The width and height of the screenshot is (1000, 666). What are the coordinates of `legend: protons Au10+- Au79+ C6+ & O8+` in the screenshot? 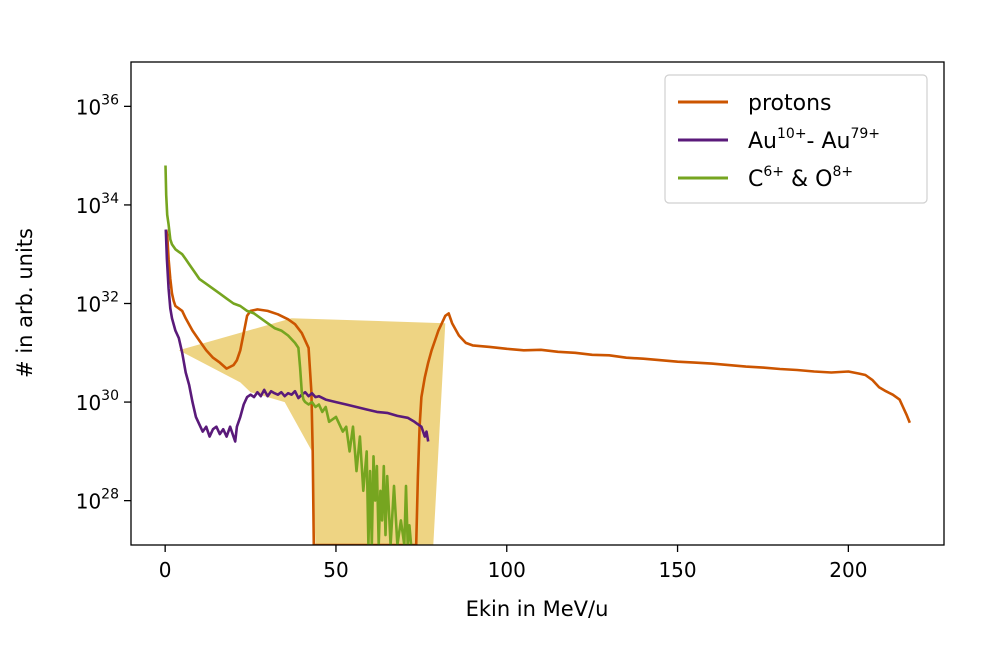 It's located at (796, 139).